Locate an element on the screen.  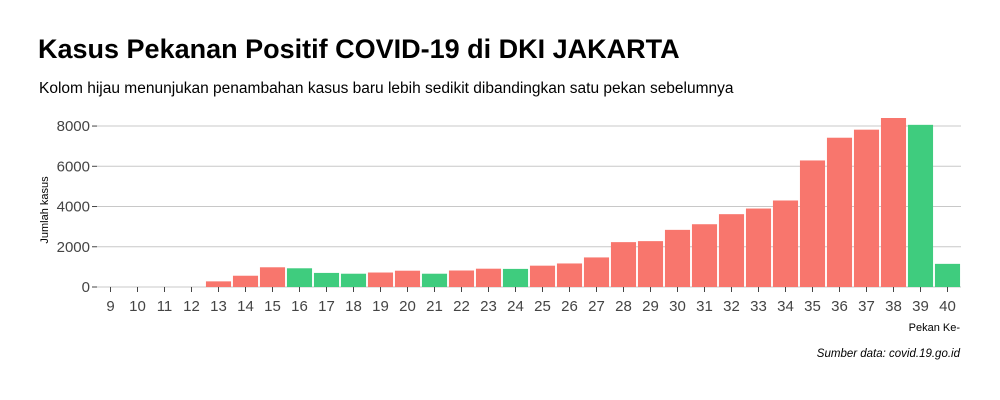
x-tick-label: 32 is located at coordinates (731, 306).